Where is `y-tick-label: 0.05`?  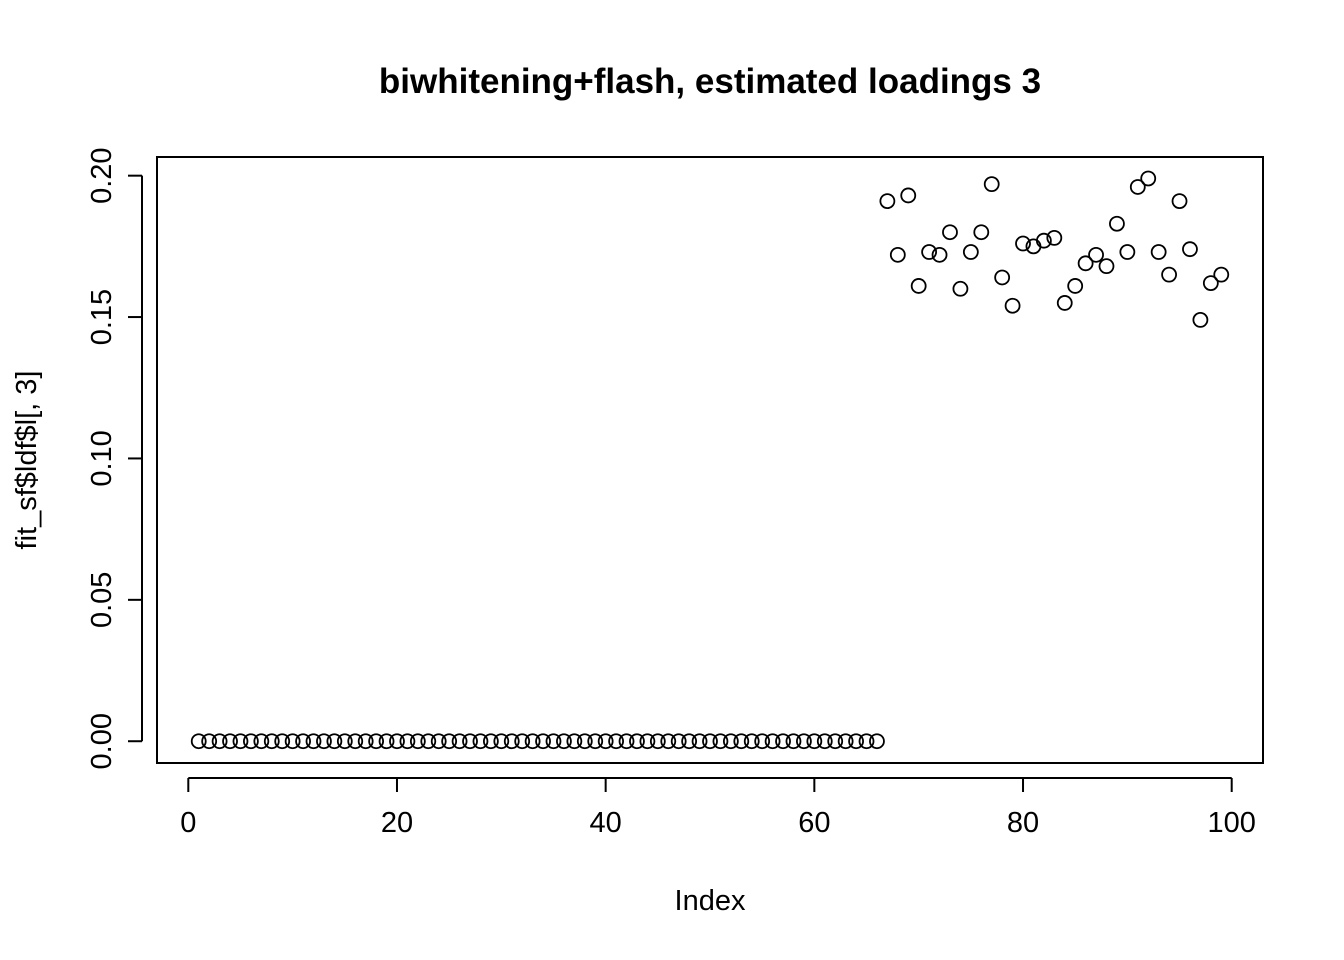 y-tick-label: 0.05 is located at coordinates (102, 600).